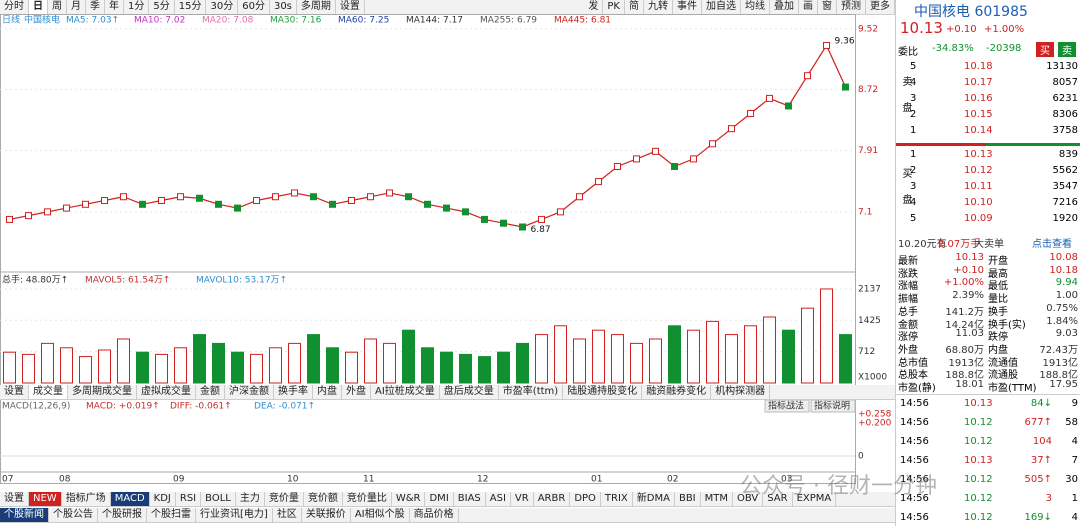 The width and height of the screenshot is (1080, 526). What do you see at coordinates (218, 499) in the screenshot?
I see `indicator-button: BOLL` at bounding box center [218, 499].